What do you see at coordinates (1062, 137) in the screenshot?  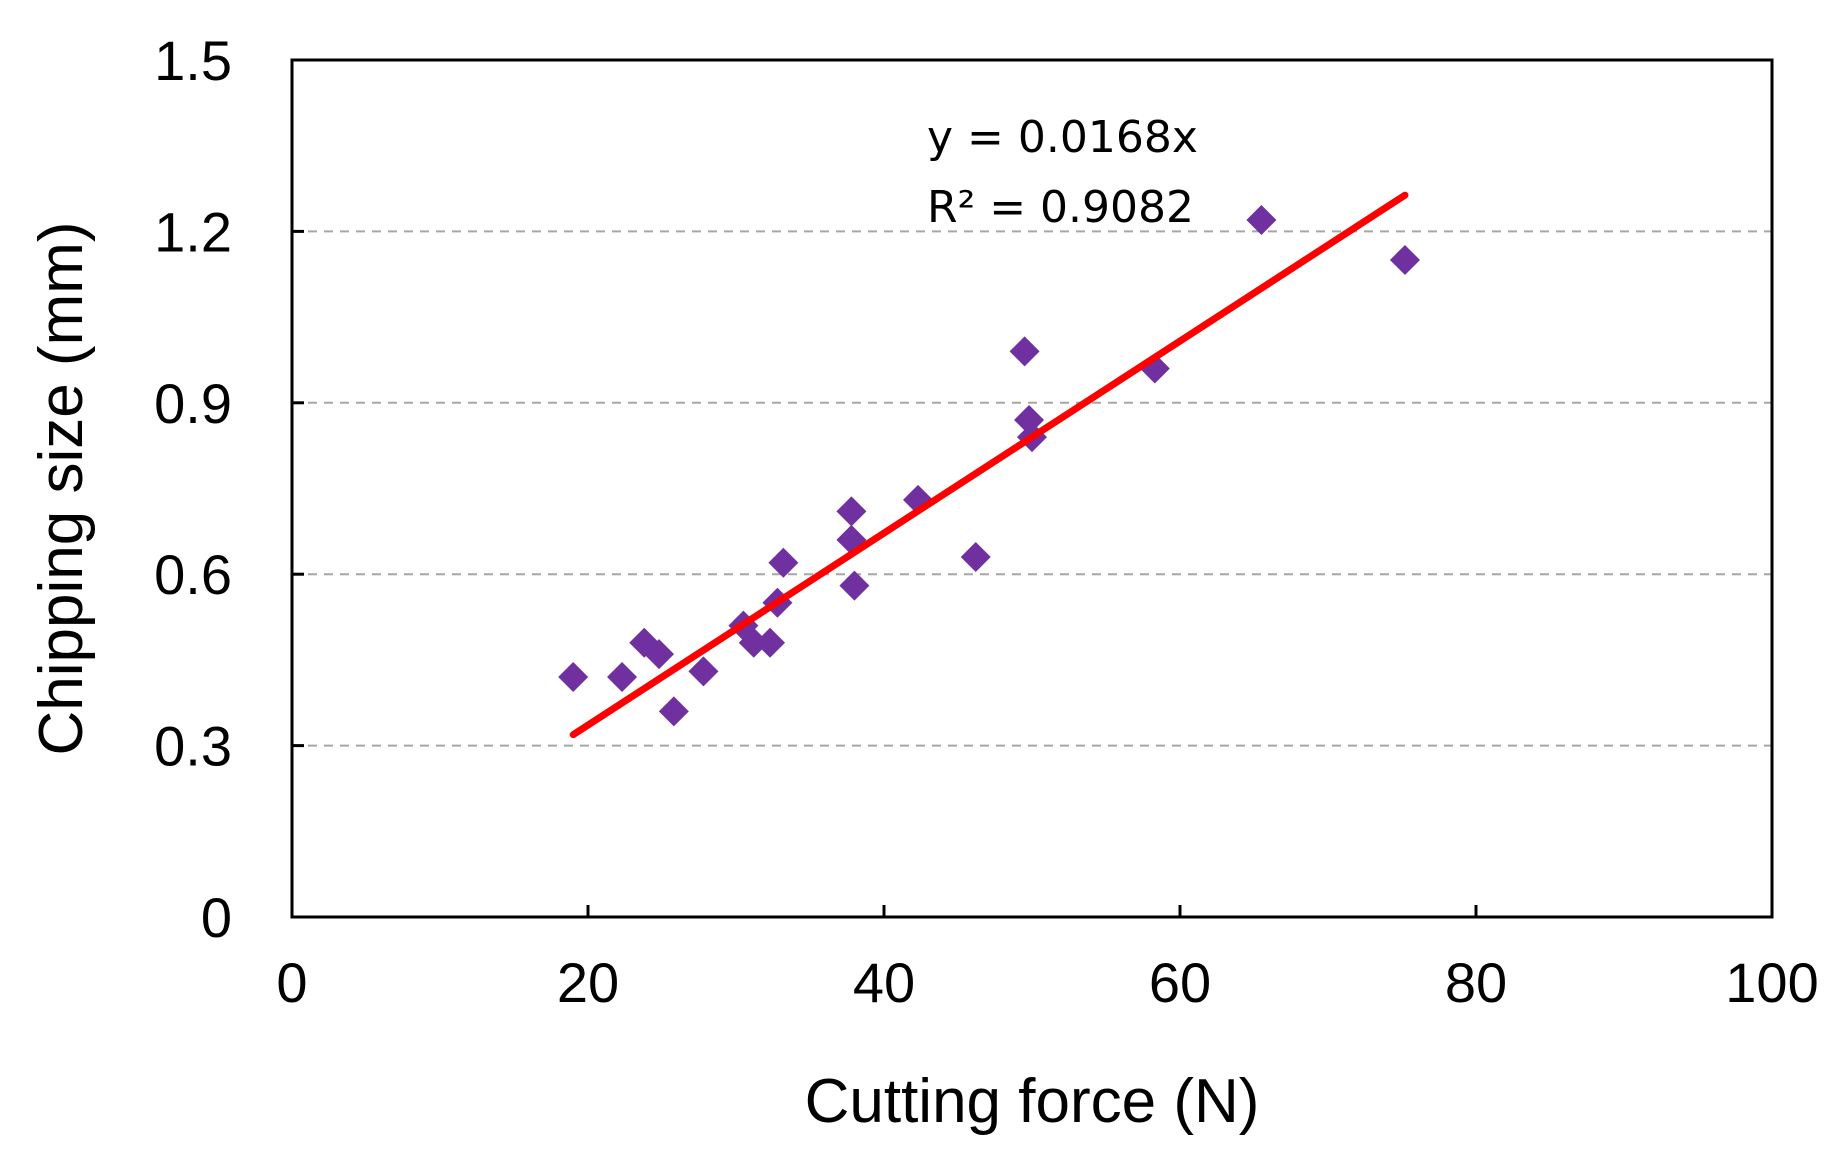 I see `trendline-equation: y = 0.0168x` at bounding box center [1062, 137].